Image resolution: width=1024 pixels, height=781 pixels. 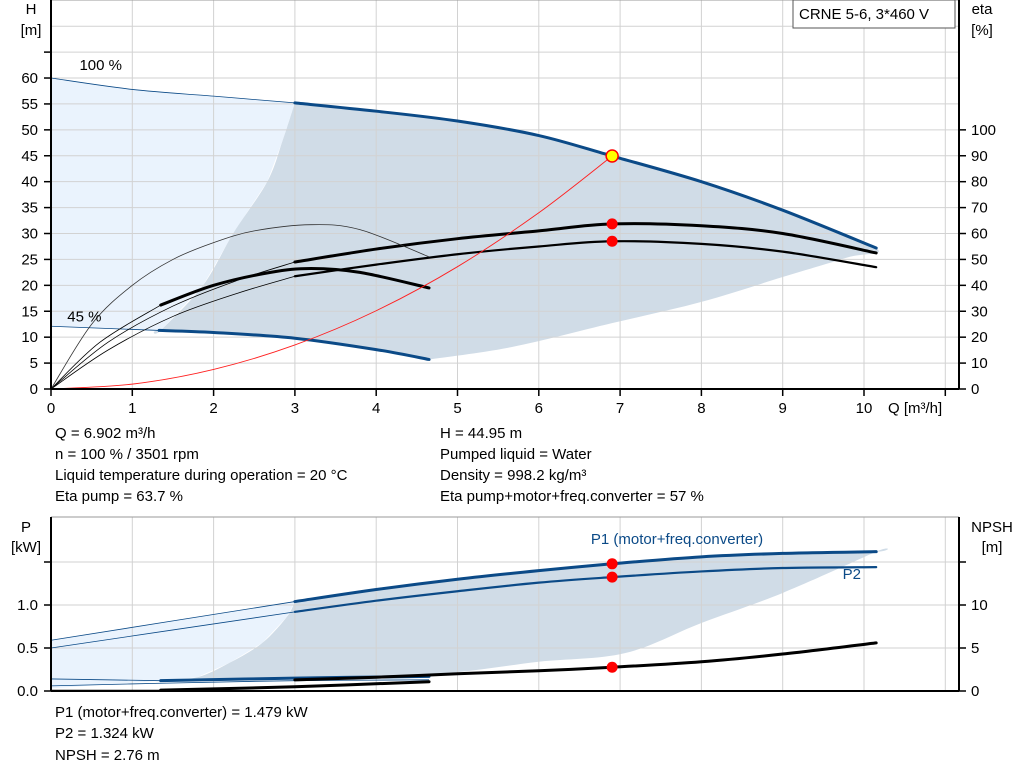 I want to click on x-tick-label: 9, so click(x=783, y=408).